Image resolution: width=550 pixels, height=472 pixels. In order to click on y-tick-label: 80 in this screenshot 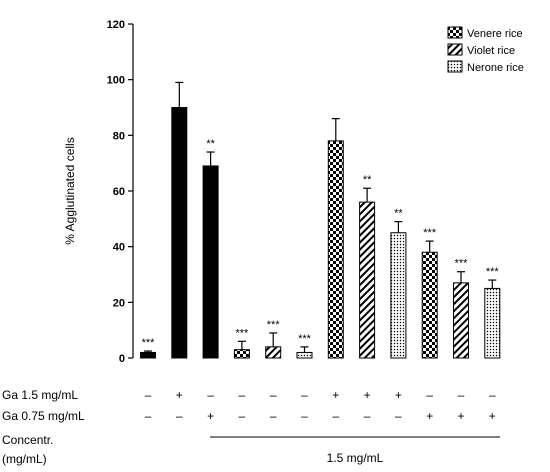, I will do `click(119, 136)`.